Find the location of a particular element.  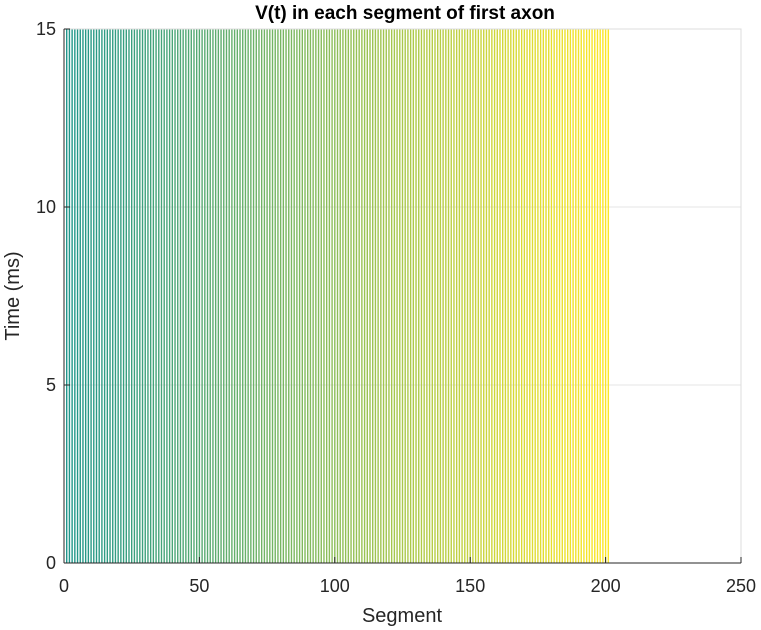

y-tick-label: 5 is located at coordinates (51, 385).